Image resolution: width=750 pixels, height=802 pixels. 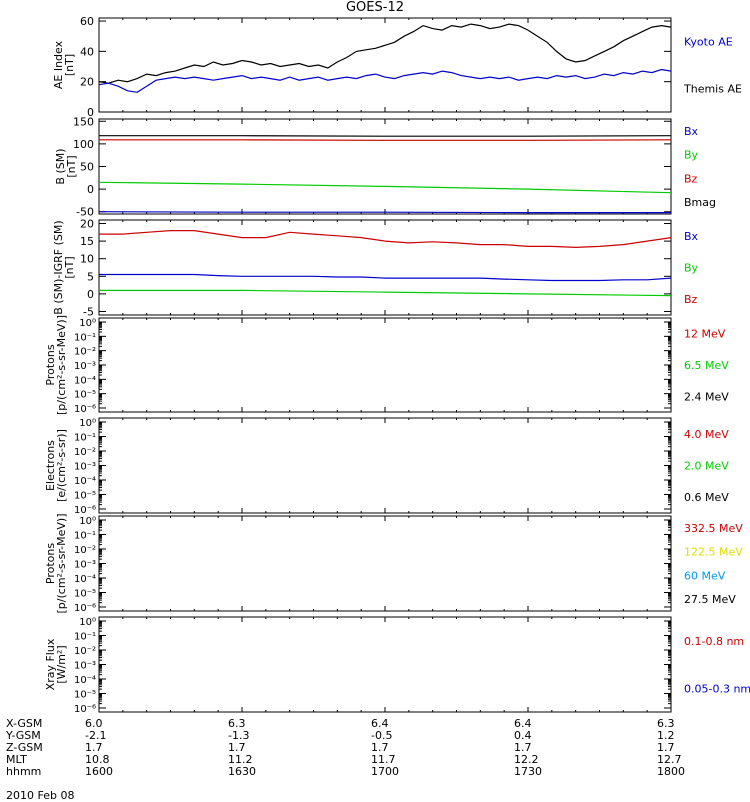 What do you see at coordinates (706, 396) in the screenshot?
I see `legend-entry: 2.4 MeV` at bounding box center [706, 396].